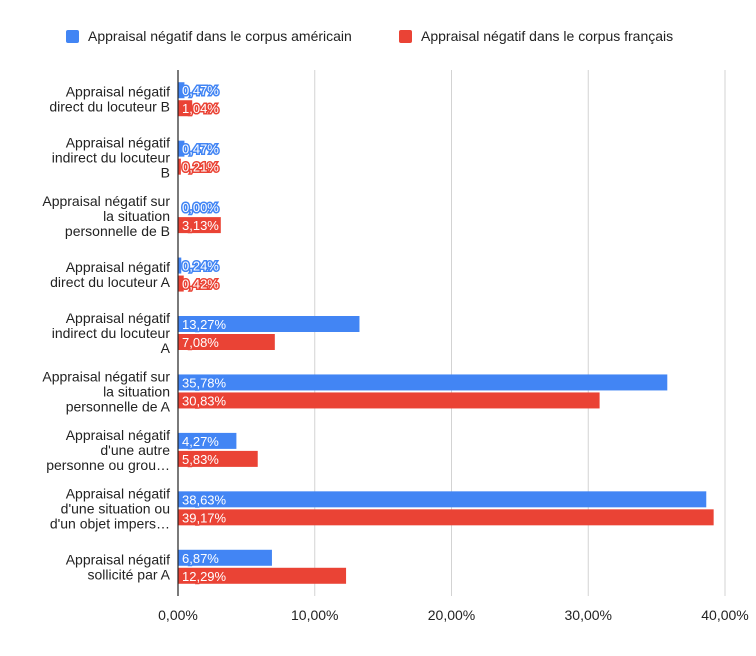 This screenshot has width=756, height=656. Describe the element at coordinates (200, 342) in the screenshot. I see `bar-value-label: 7,08%` at that location.